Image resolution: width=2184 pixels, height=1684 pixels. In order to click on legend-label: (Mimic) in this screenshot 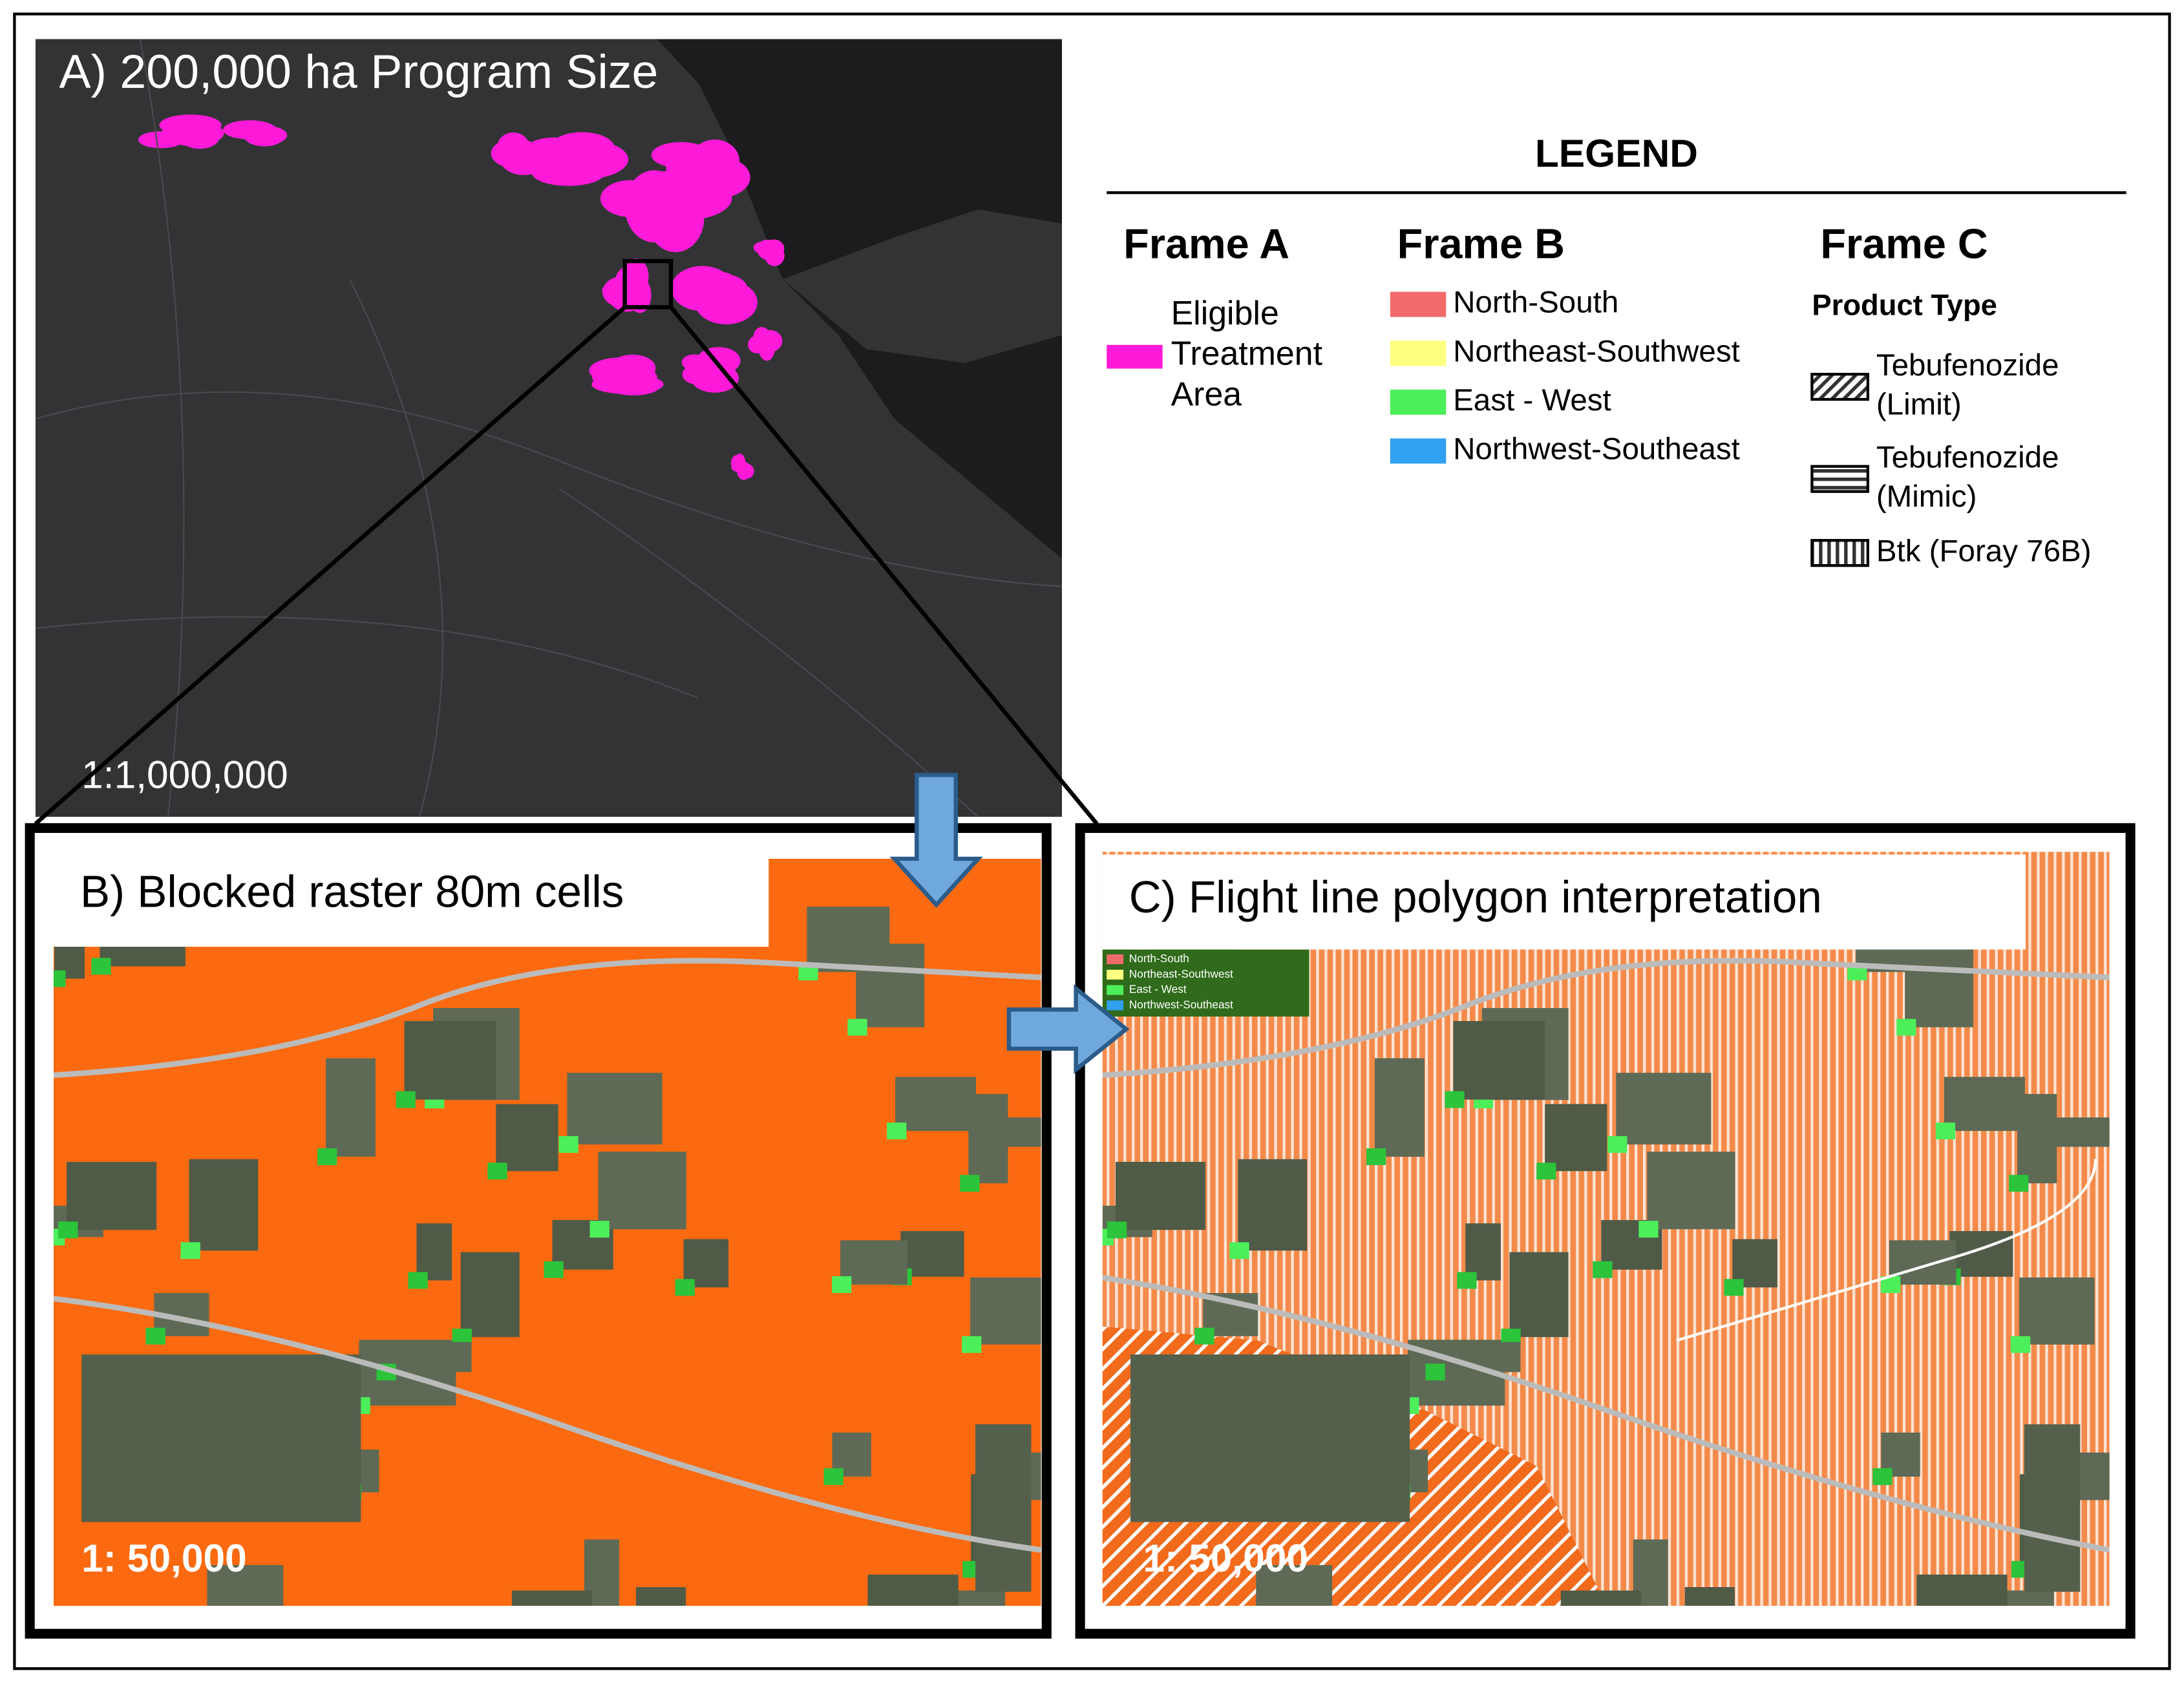, I will do `click(1926, 496)`.